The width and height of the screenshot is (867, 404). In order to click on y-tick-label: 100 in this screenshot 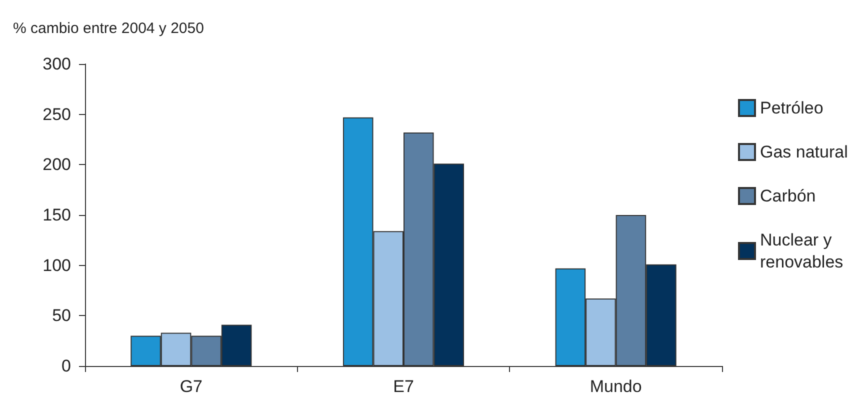, I will do `click(56, 265)`.